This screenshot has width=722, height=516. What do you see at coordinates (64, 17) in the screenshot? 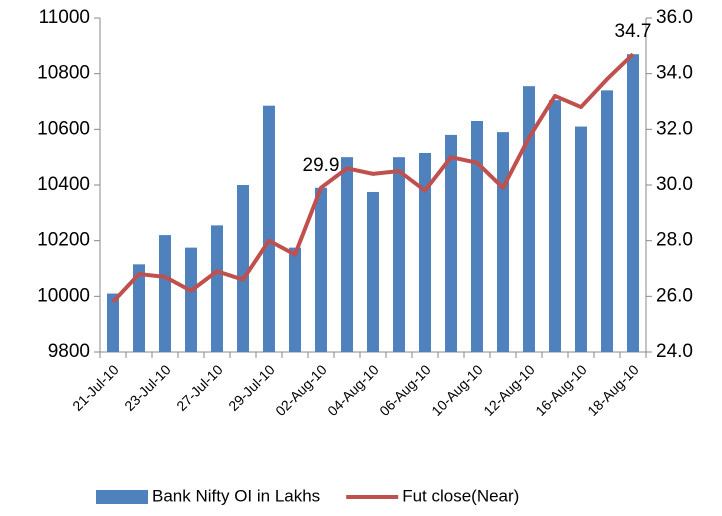
I see `y-tick-label: 11000` at bounding box center [64, 17].